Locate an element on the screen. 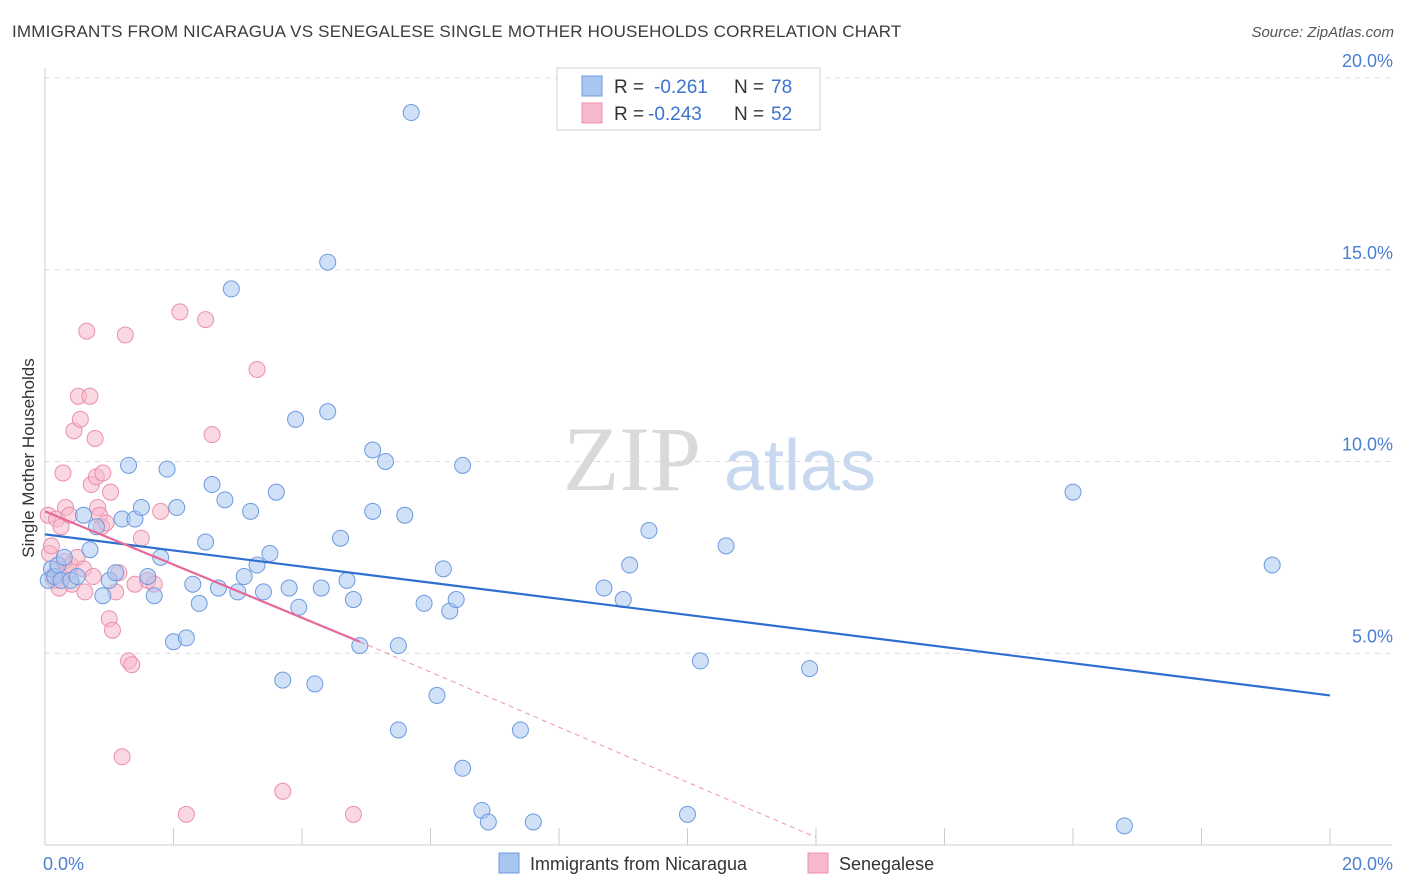 The image size is (1406, 892). x-tick-label: 20.0% is located at coordinates (1367, 864).